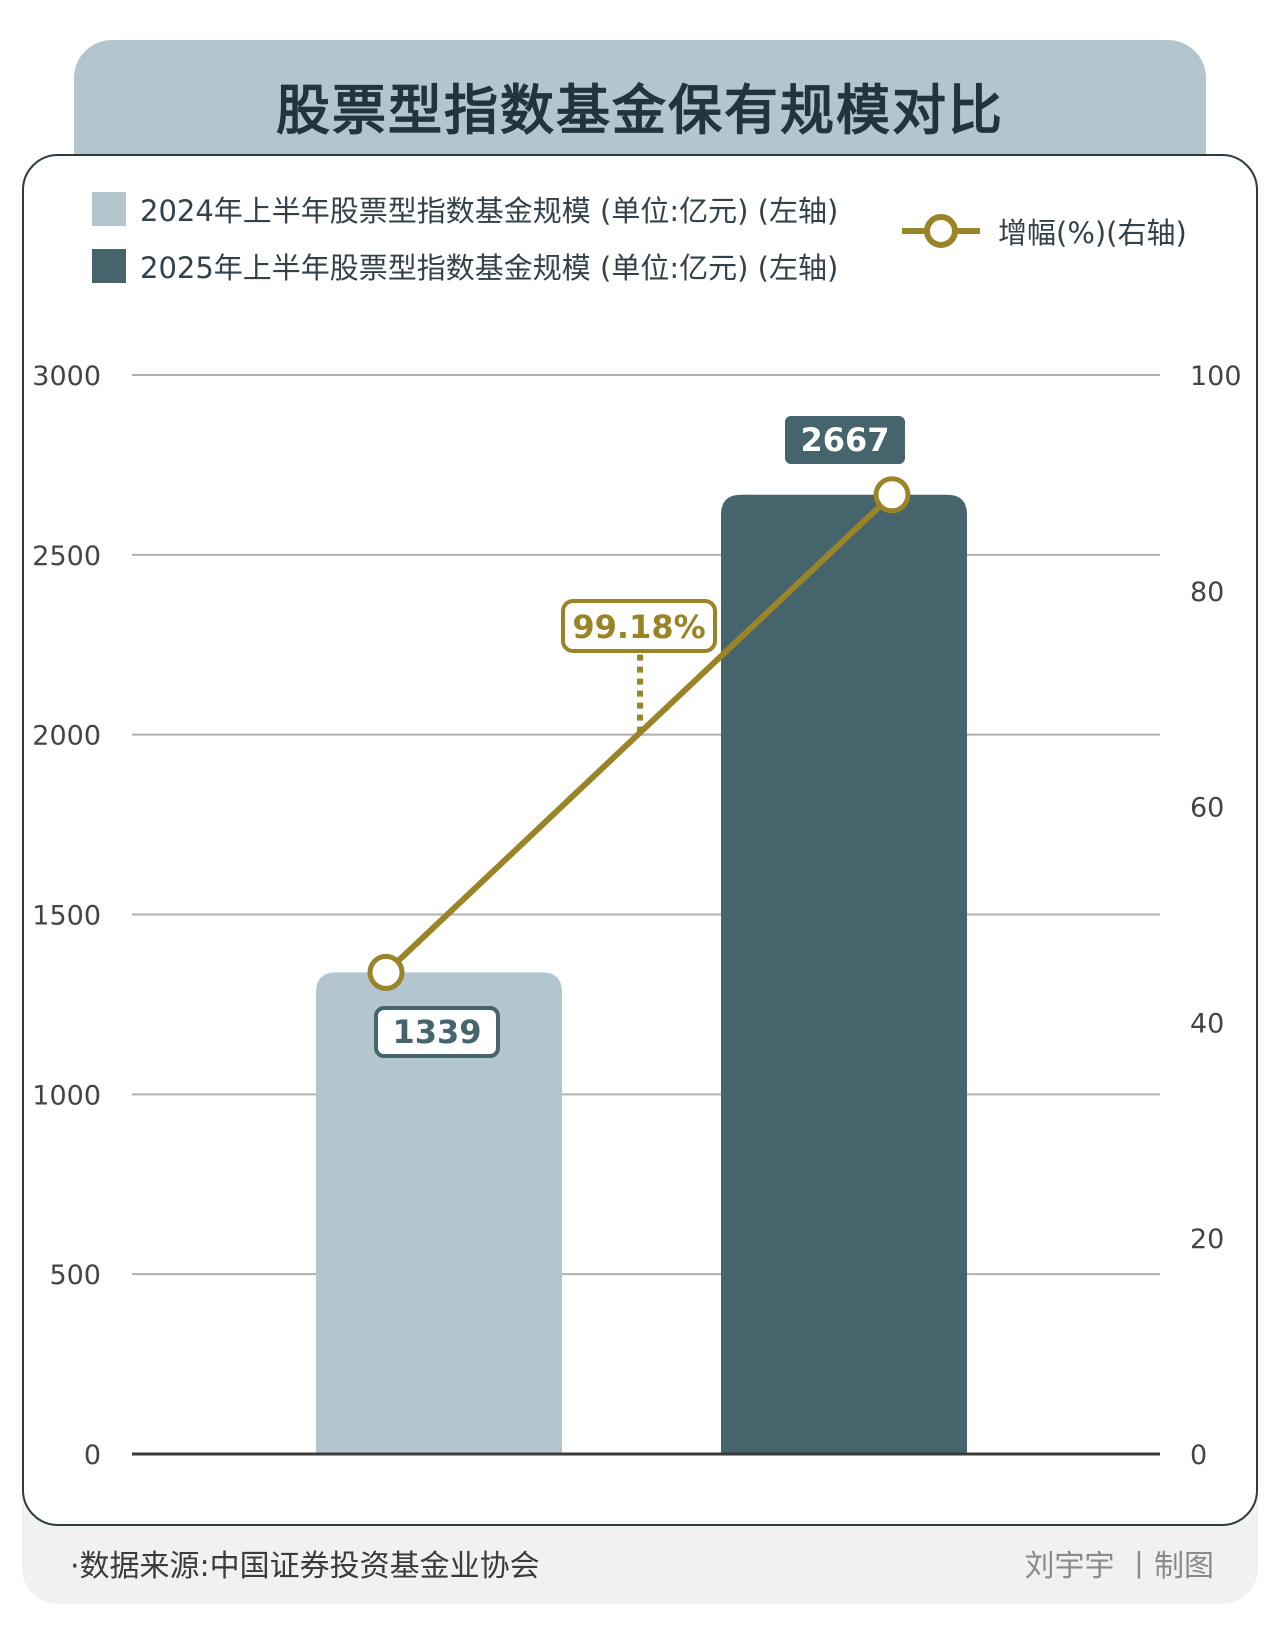 The image size is (1280, 1646). I want to click on growth-label: 99.18%, so click(638, 627).